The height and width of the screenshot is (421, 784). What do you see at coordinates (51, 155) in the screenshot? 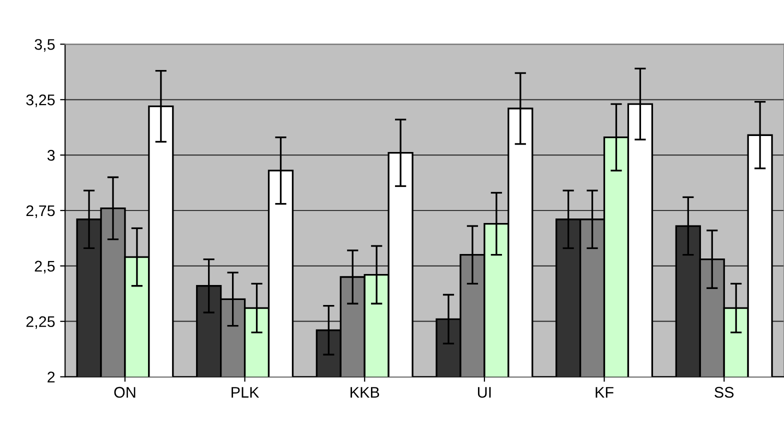
I see `y-tick-label: 3` at bounding box center [51, 155].